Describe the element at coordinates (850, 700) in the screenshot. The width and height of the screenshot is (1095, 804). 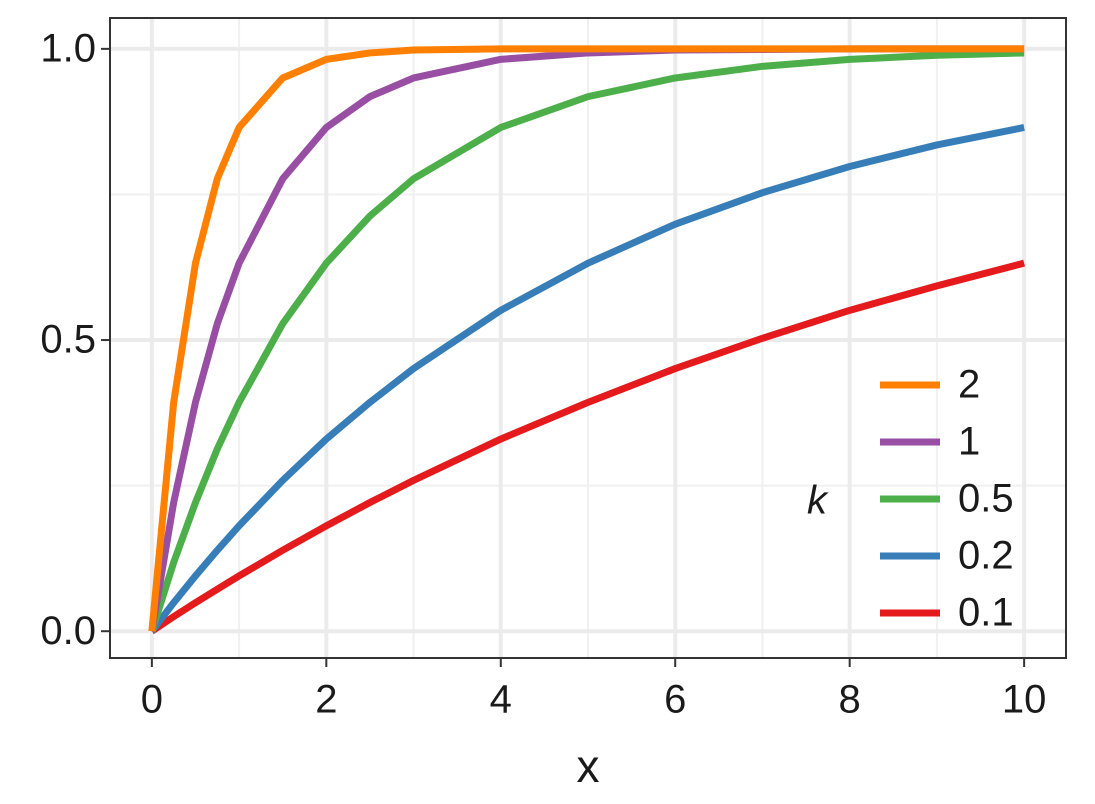
I see `x-tick-label: 8` at that location.